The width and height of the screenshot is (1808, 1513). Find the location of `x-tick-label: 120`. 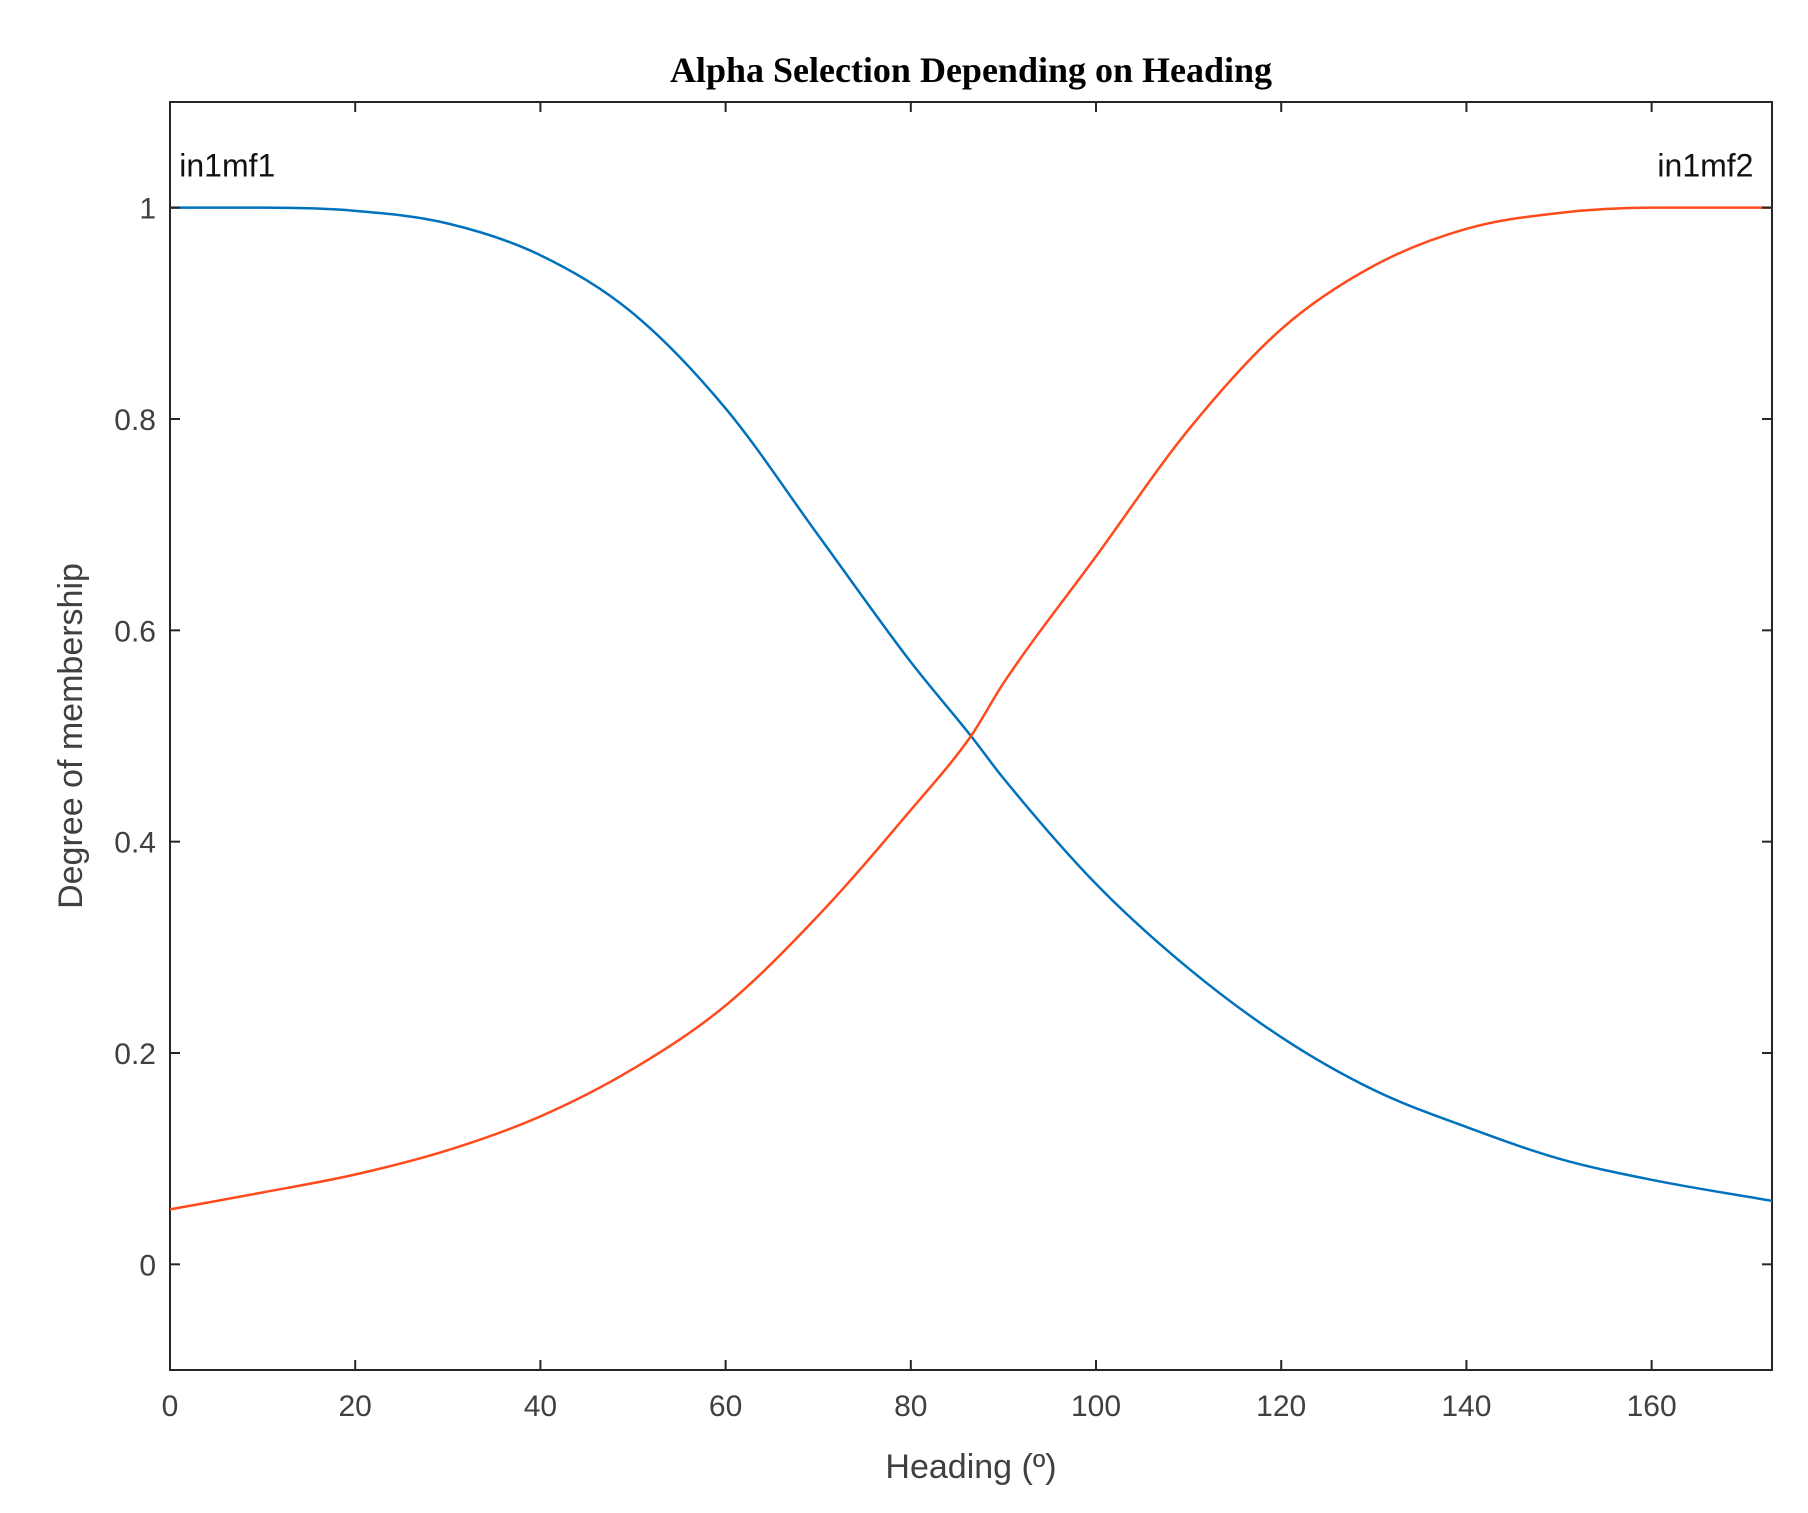

x-tick-label: 120 is located at coordinates (1281, 1406).